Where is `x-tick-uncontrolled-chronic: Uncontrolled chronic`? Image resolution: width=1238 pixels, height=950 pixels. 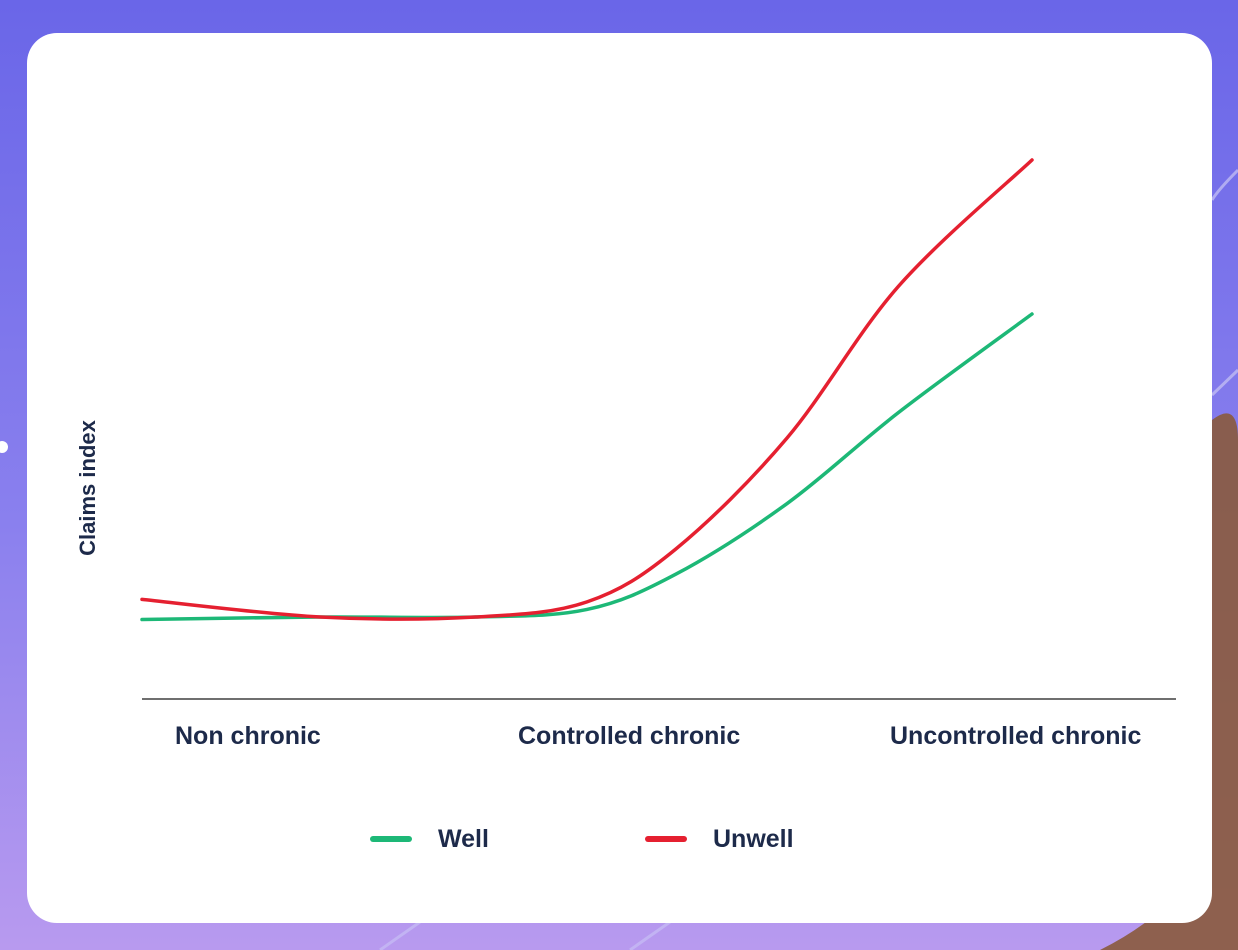
x-tick-uncontrolled-chronic: Uncontrolled chronic is located at coordinates (1016, 736).